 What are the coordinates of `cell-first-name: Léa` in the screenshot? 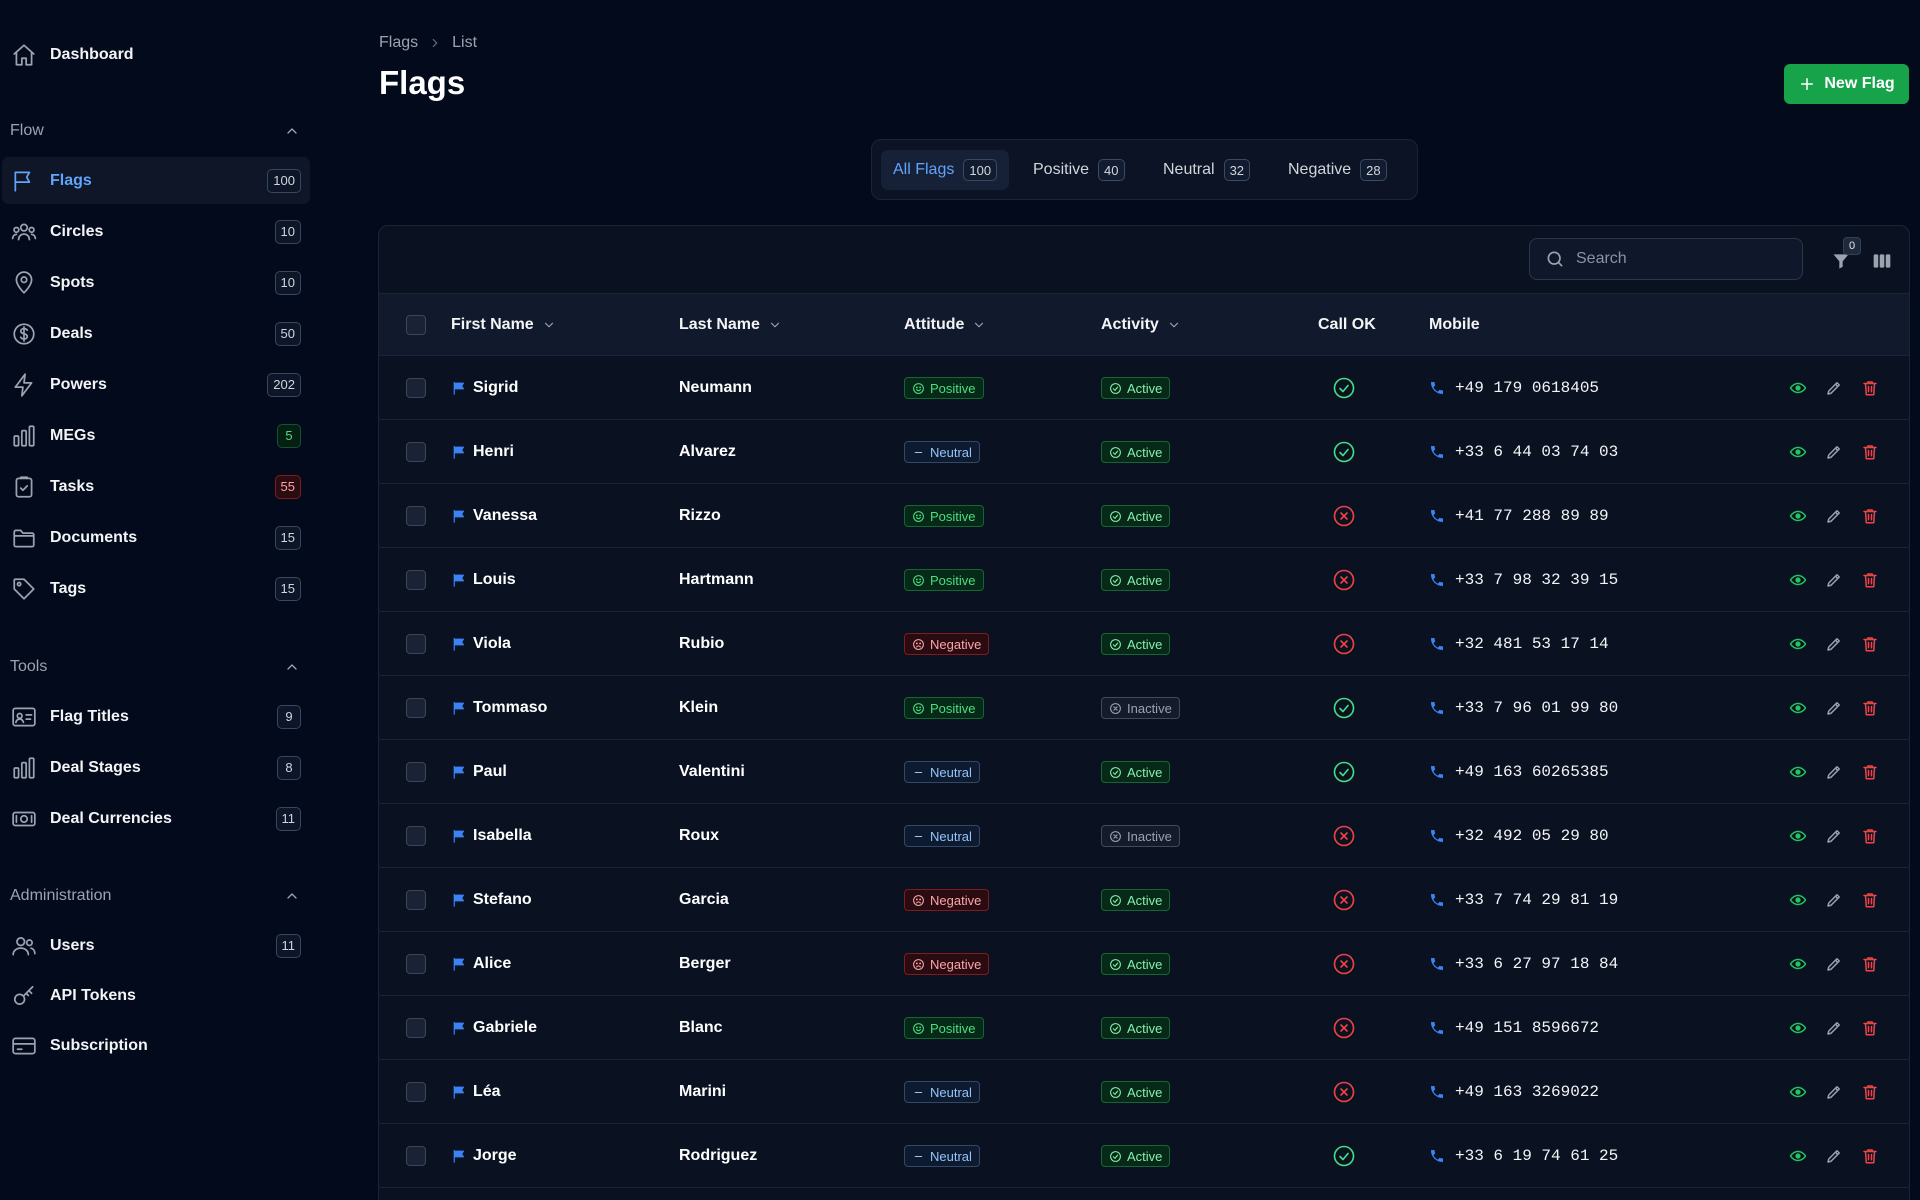 It's located at (476, 1092).